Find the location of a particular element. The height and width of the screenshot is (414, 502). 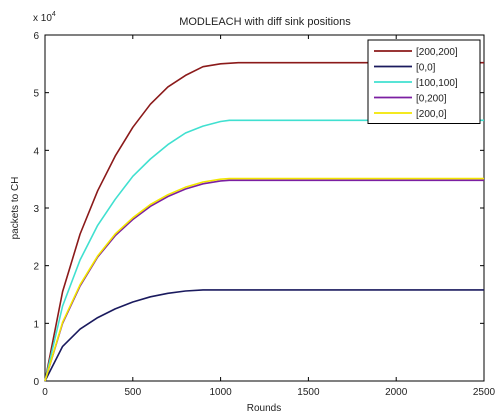

chart-title: MODLEACH with diff sink positions is located at coordinates (265, 22).